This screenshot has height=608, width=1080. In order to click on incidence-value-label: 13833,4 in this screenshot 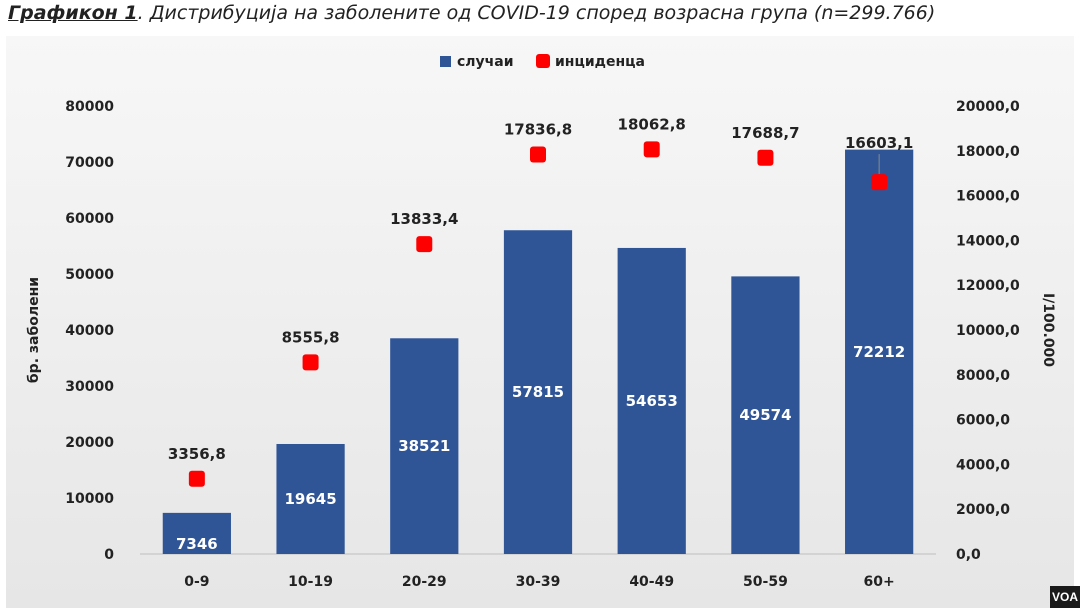, I will do `click(424, 219)`.